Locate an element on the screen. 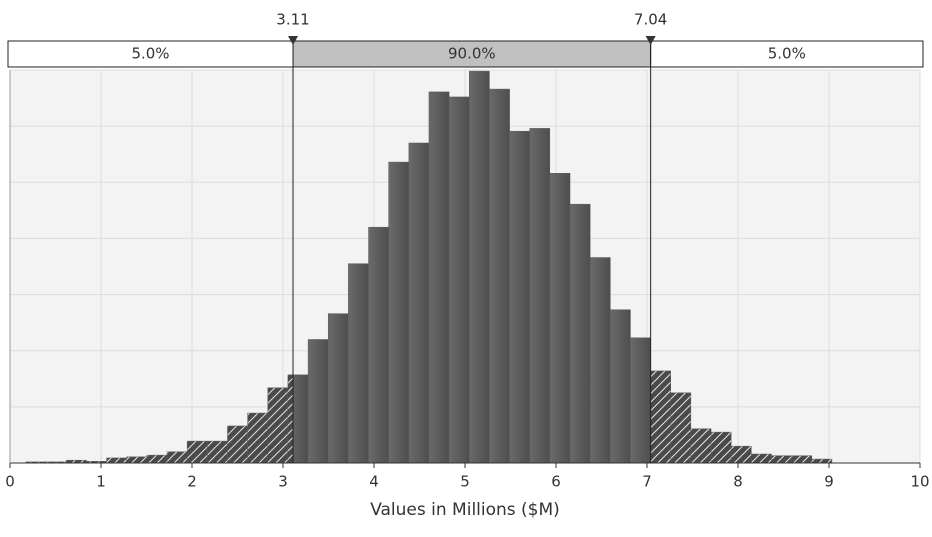 This screenshot has height=537, width=932. delimiter-label: 3.11 is located at coordinates (292, 20).